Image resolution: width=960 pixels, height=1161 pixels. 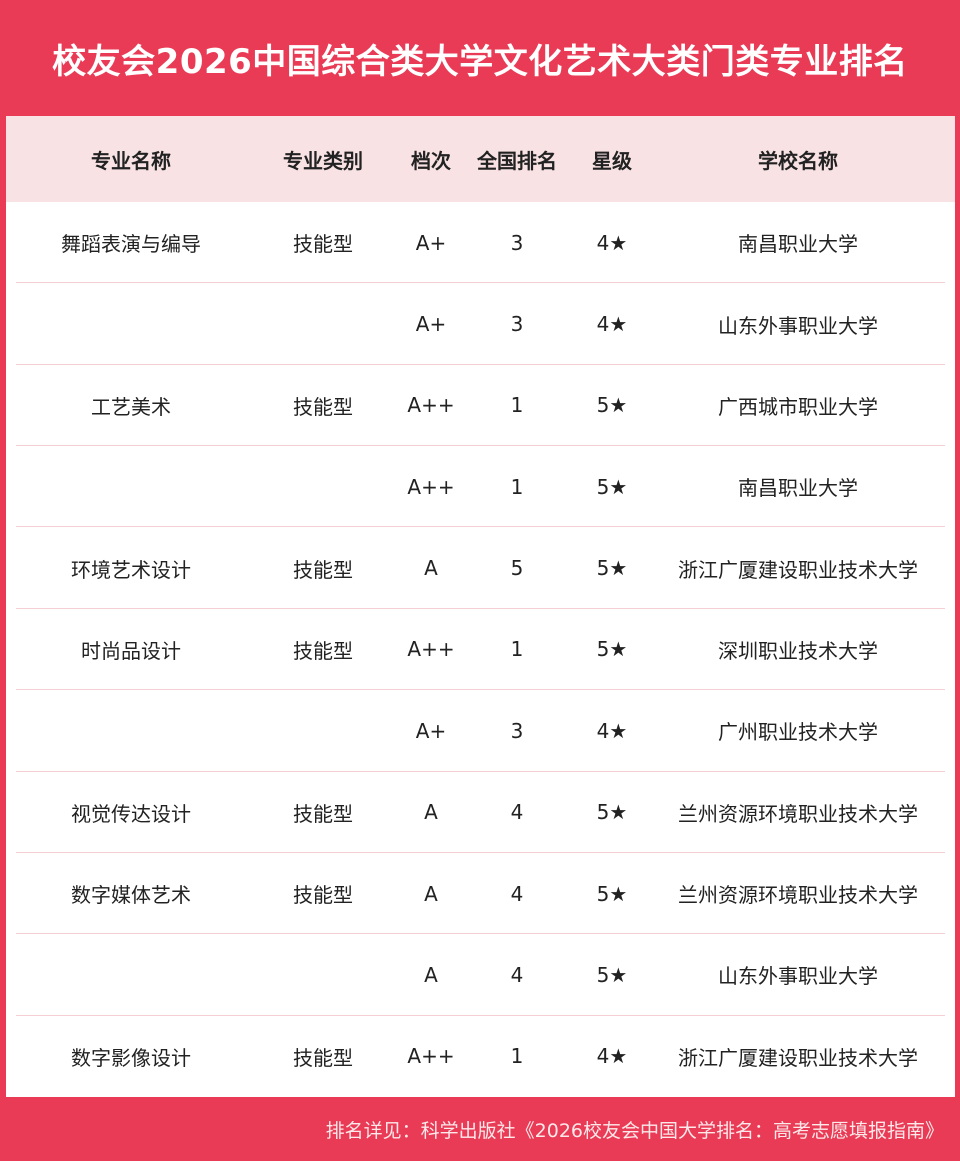 I want to click on col-header-major: 专业名称, so click(x=131, y=160).